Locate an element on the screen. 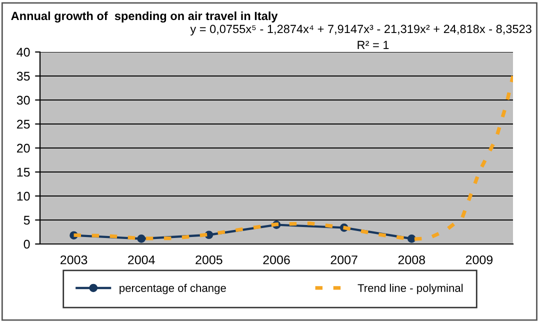 The image size is (540, 322). y-tick-label: 35 is located at coordinates (23, 76).